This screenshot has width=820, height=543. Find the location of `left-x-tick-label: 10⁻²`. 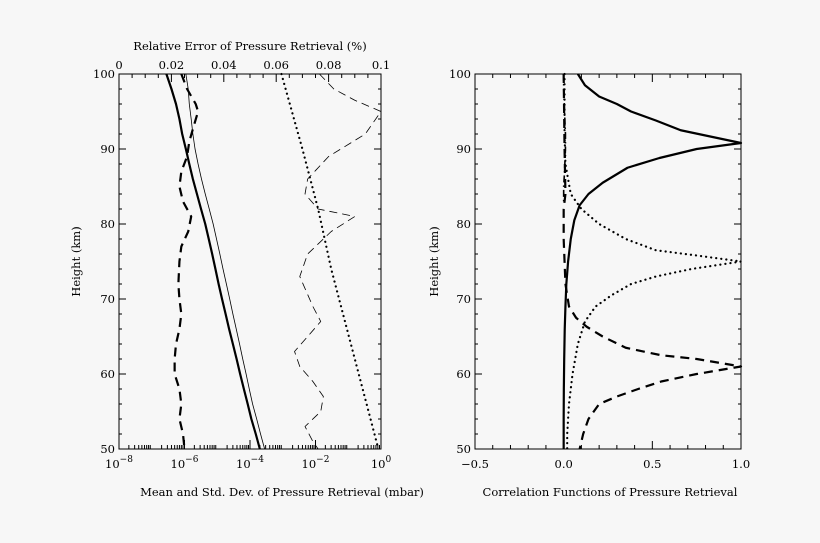

left-x-tick-label: 10⁻² is located at coordinates (316, 463).